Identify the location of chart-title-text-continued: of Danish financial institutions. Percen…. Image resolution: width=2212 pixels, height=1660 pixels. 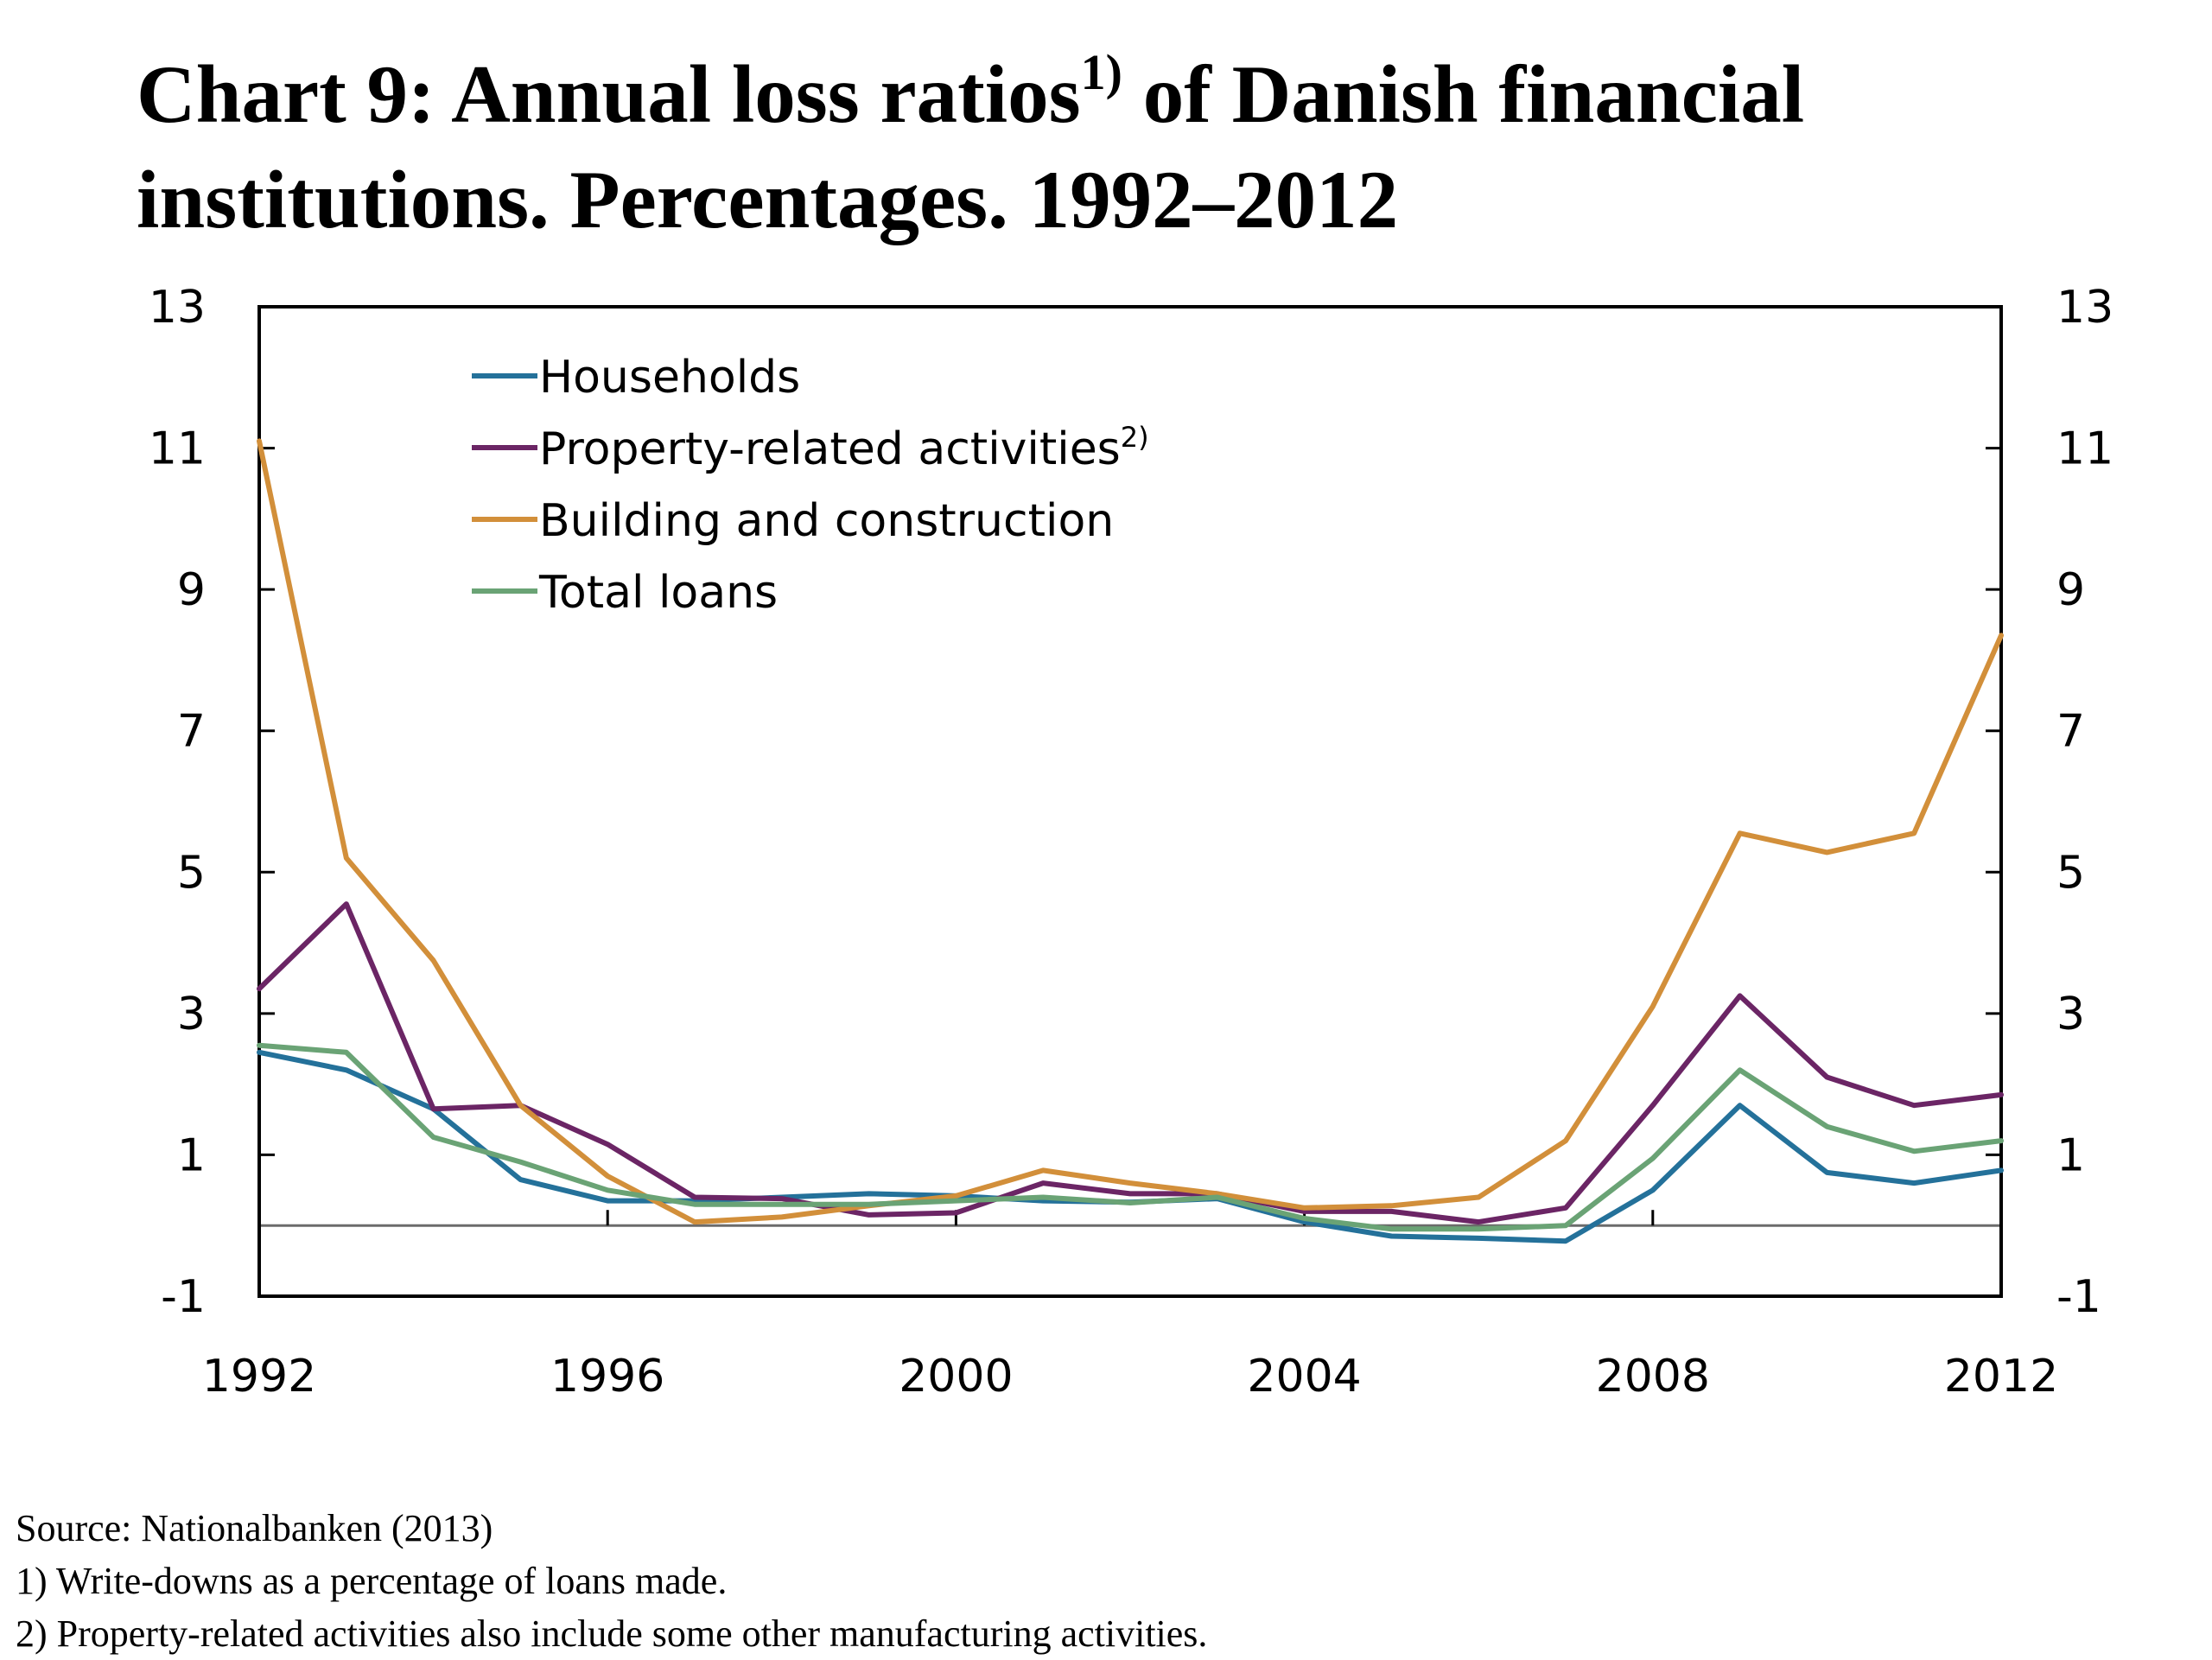
(971, 146).